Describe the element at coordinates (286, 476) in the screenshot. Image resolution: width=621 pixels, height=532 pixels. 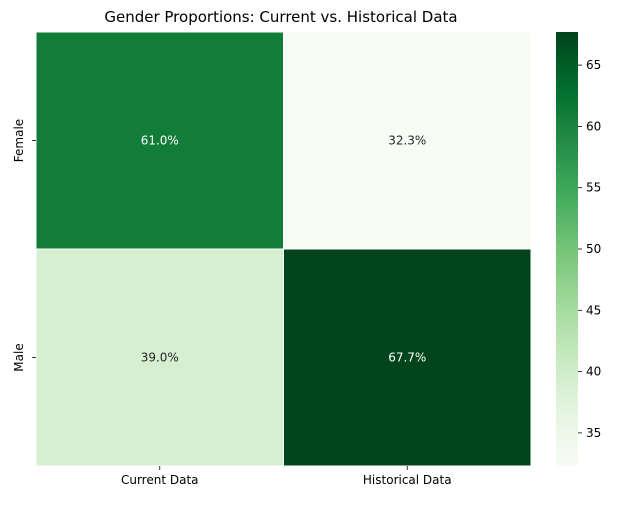
I see `x-axis: Current Data Historical Data` at that location.